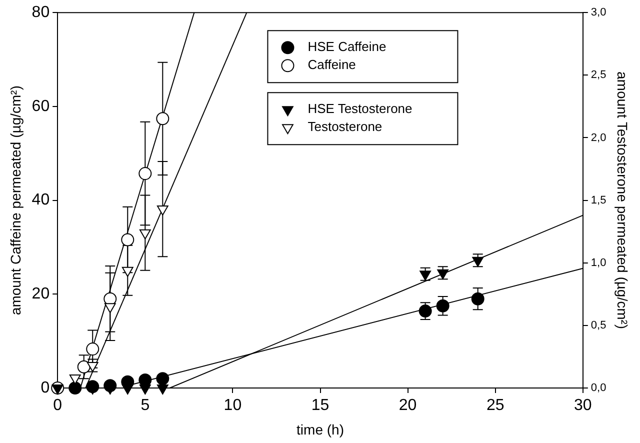 The image size is (640, 443). Describe the element at coordinates (598, 388) in the screenshot. I see `y2-tick-label: 0,0` at that location.